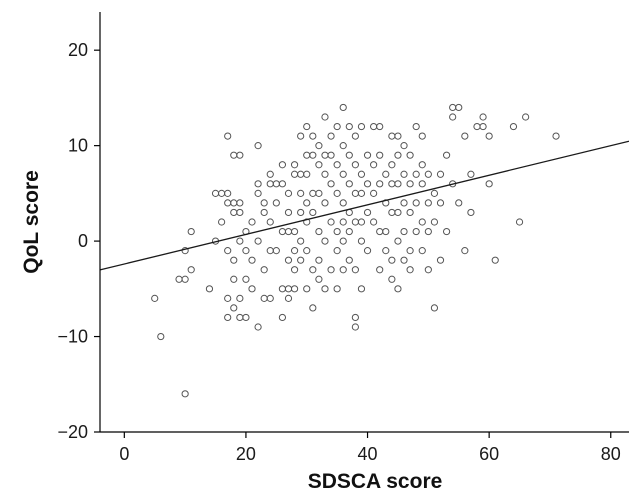 The height and width of the screenshot is (498, 629). Describe the element at coordinates (489, 454) in the screenshot. I see `x-tick-label: 60` at that location.